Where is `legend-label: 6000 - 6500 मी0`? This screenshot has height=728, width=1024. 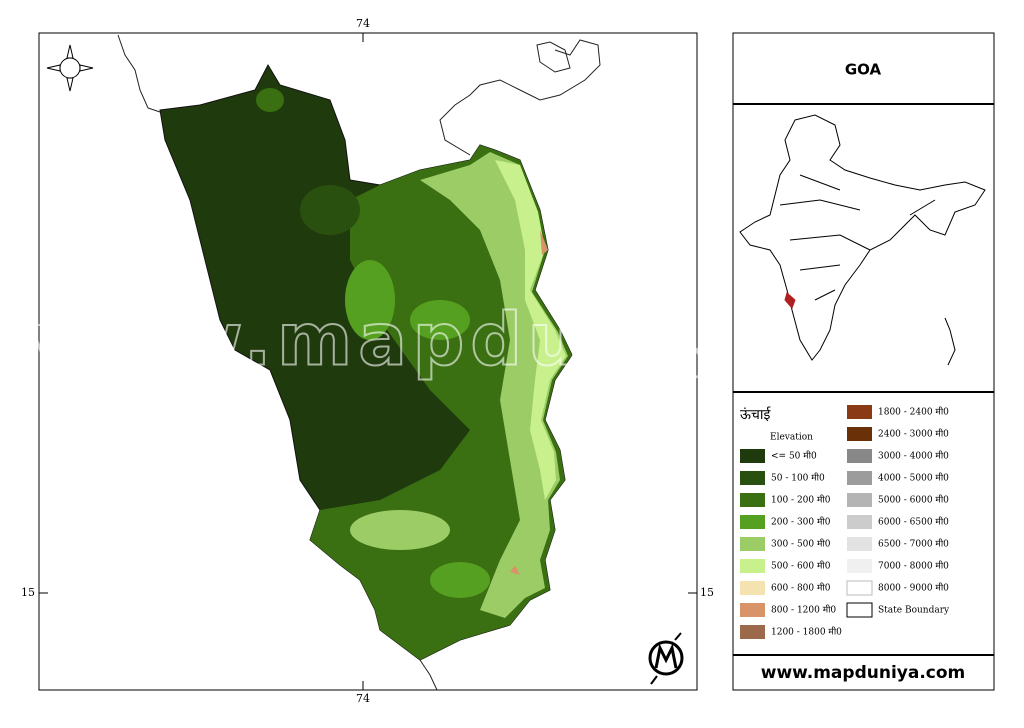
legend-label: 6000 - 6500 मी0 is located at coordinates (913, 522).